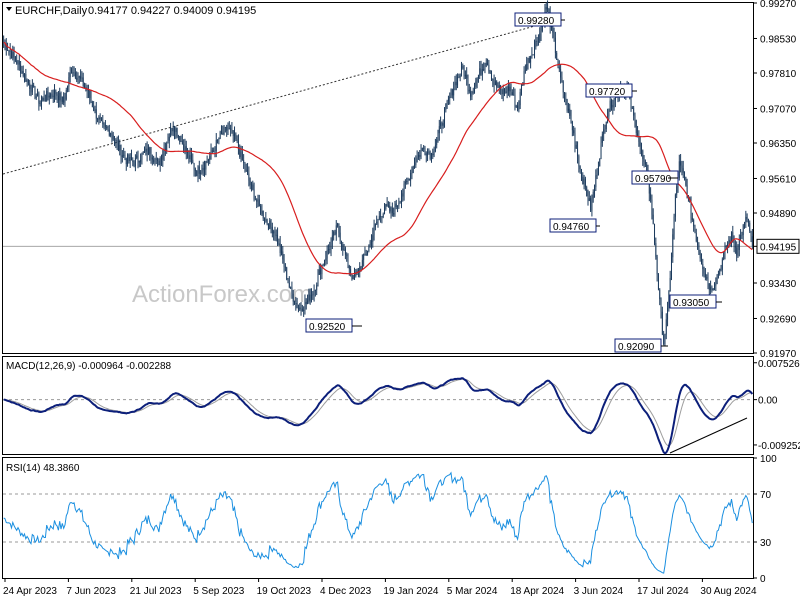 This screenshot has width=800, height=605. What do you see at coordinates (156, 591) in the screenshot?
I see `x-tick-label: 21 Jul 2023` at bounding box center [156, 591].